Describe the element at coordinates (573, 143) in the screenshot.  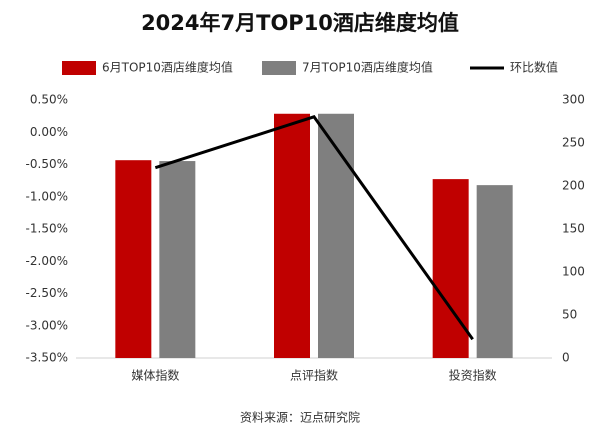
I see `y2-tick-label: 250` at that location.